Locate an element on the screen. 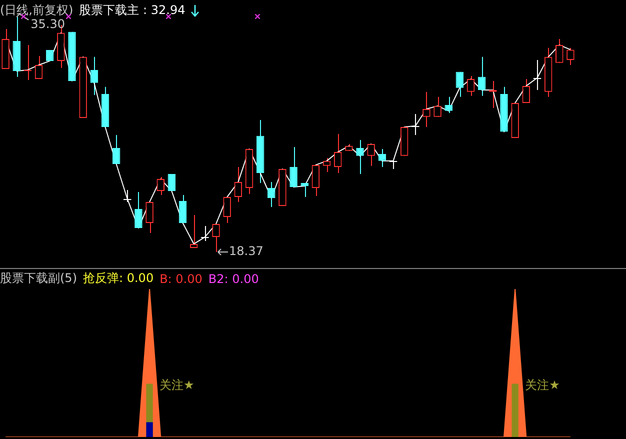 This screenshot has height=439, width=626. text: B: 0.00 is located at coordinates (181, 279).